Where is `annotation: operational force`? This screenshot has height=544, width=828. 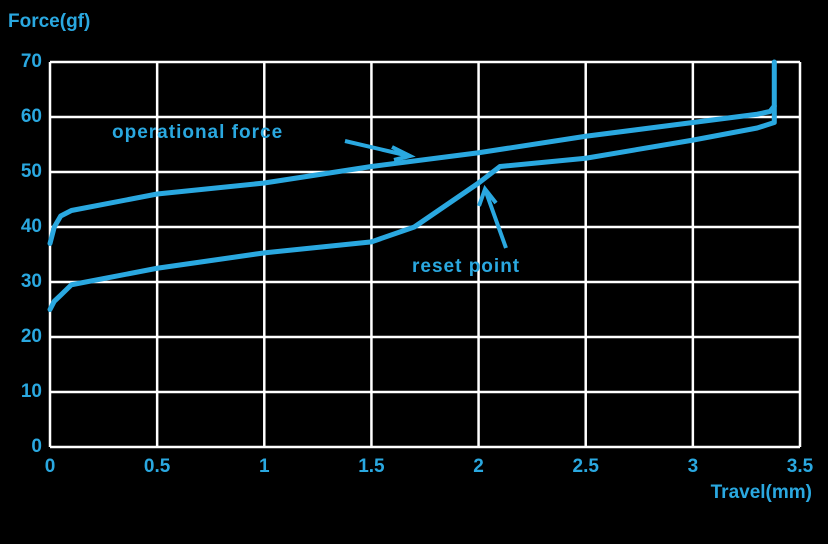 annotation: operational force is located at coordinates (197, 132).